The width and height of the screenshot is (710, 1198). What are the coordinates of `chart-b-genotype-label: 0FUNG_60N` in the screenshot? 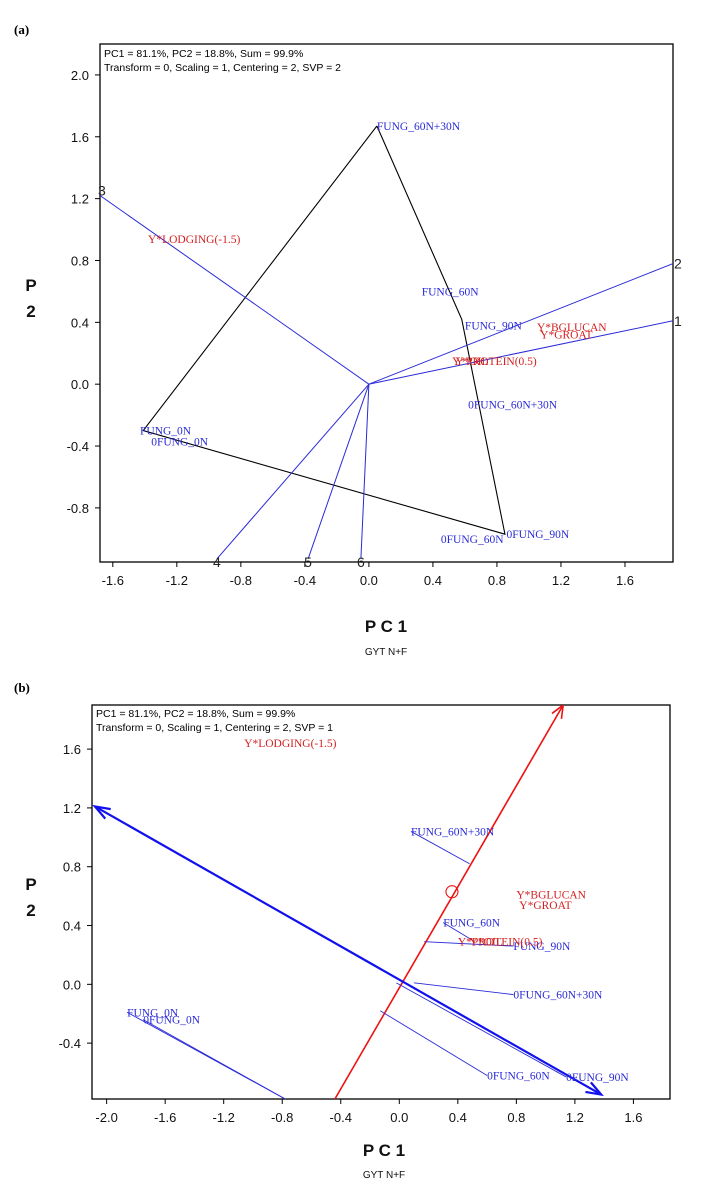 It's located at (518, 1076).